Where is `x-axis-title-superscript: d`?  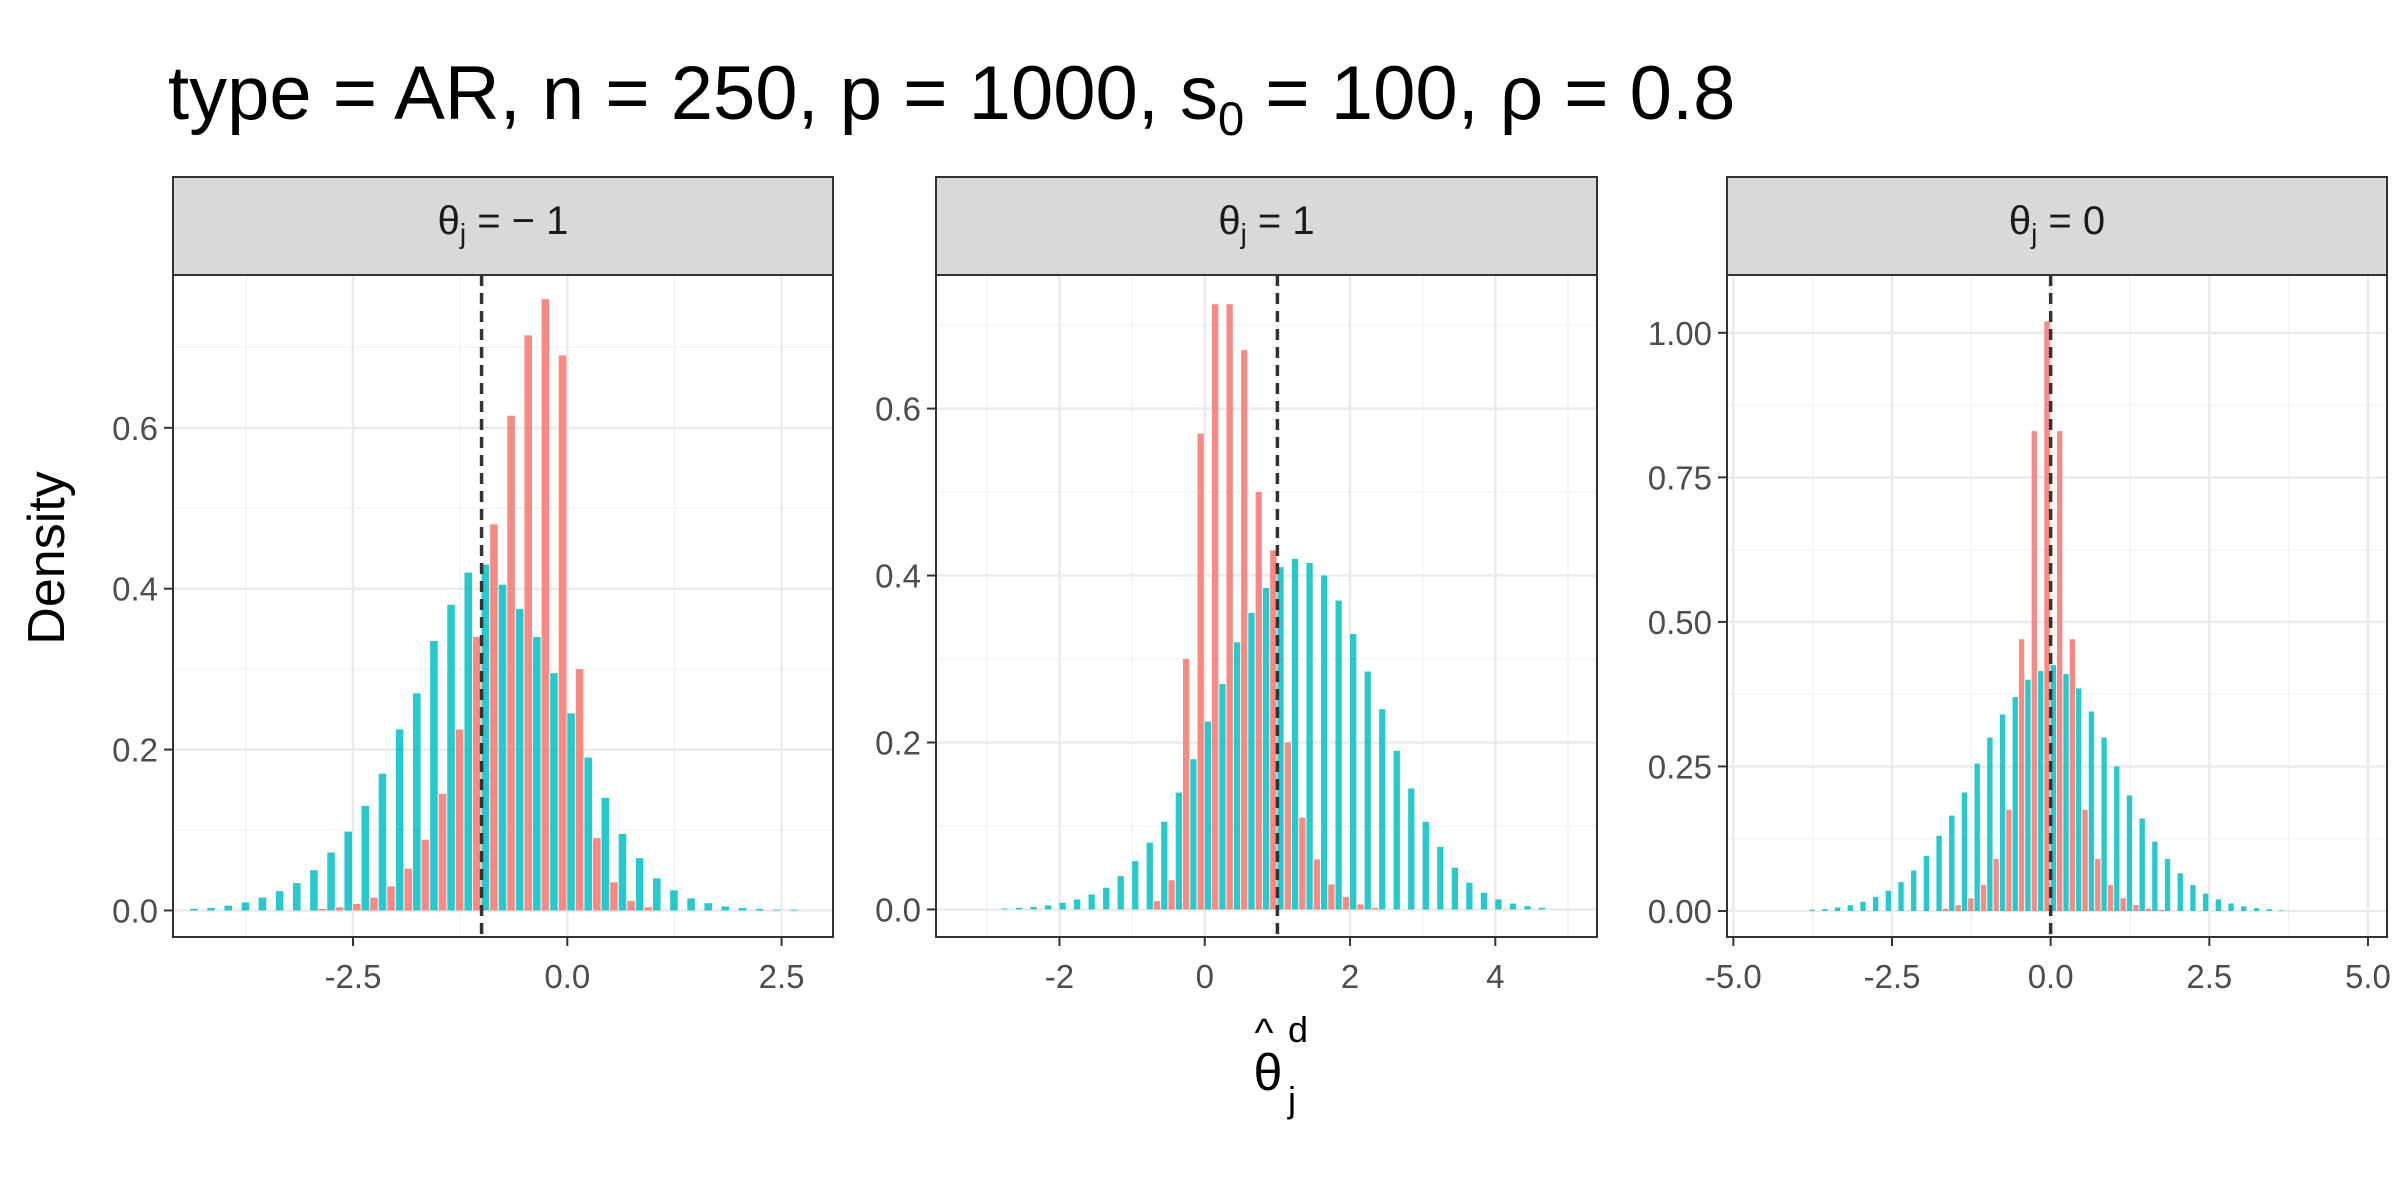
x-axis-title-superscript: d is located at coordinates (1298, 1029).